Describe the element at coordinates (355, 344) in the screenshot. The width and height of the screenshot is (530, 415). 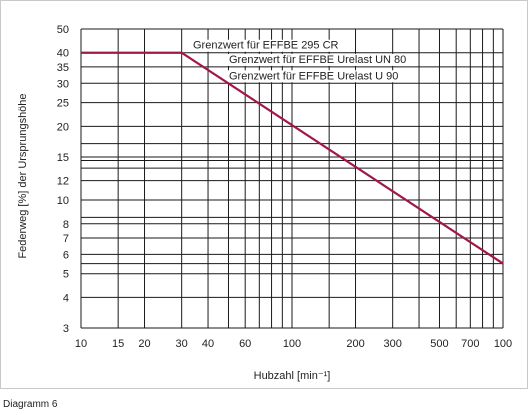
I see `x-tick-label: 200` at that location.